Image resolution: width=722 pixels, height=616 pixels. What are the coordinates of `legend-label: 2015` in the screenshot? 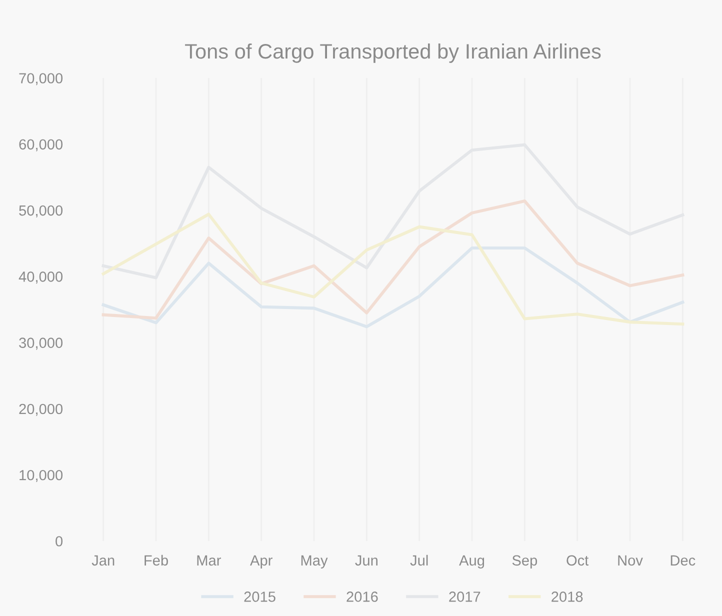 It's located at (260, 597).